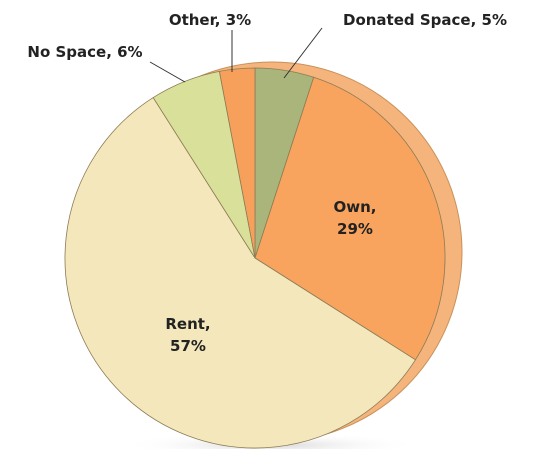  I want to click on label-line: 57%, so click(188, 346).